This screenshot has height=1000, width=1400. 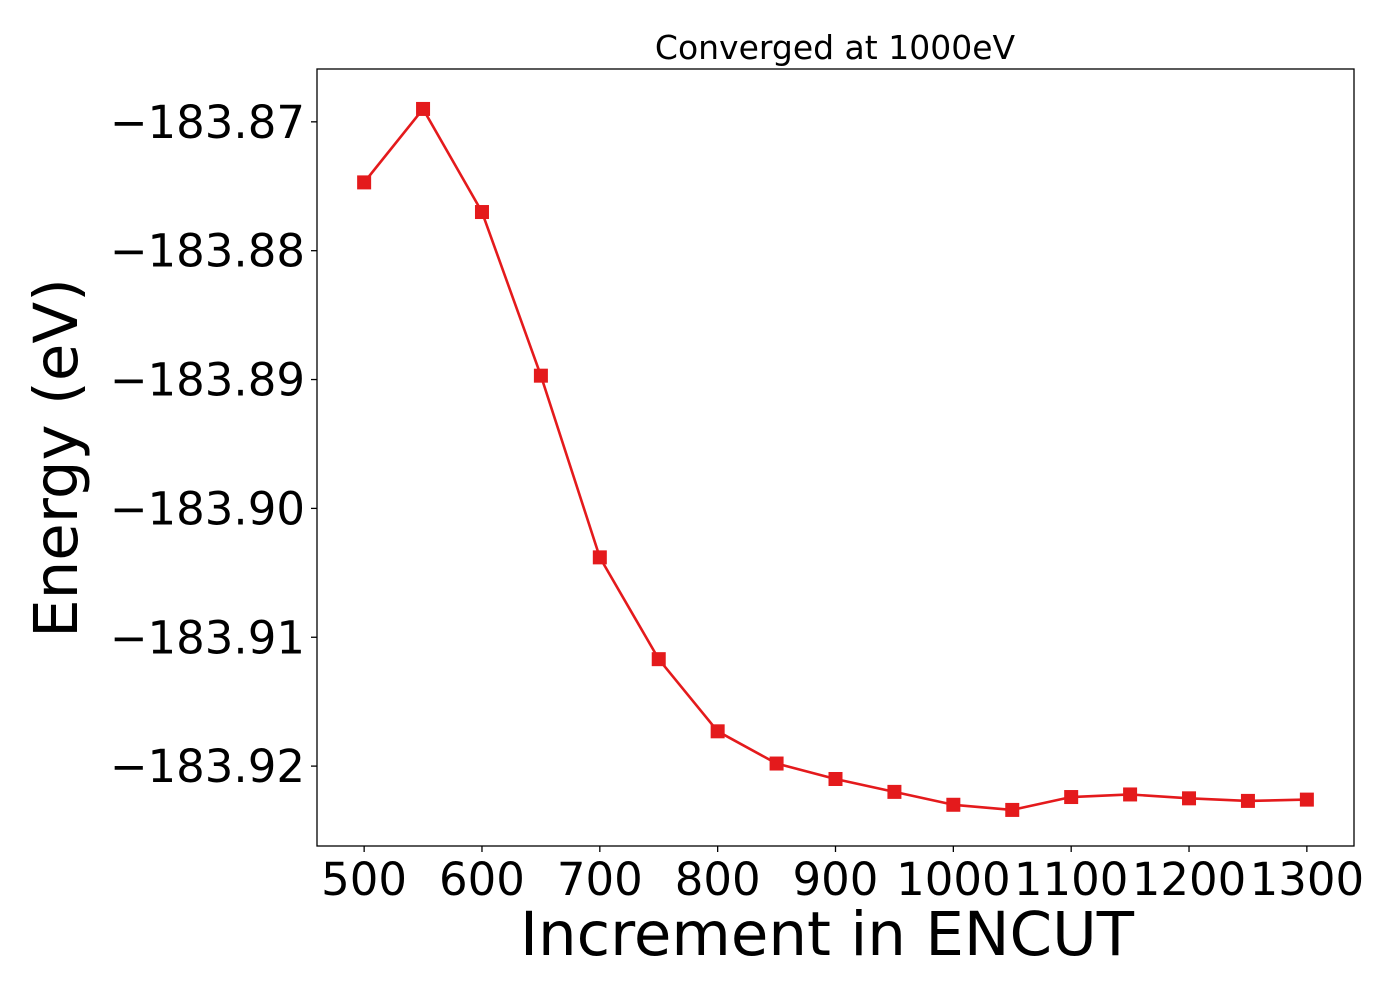 What do you see at coordinates (364, 879) in the screenshot?
I see `x-tick-label: 500` at bounding box center [364, 879].